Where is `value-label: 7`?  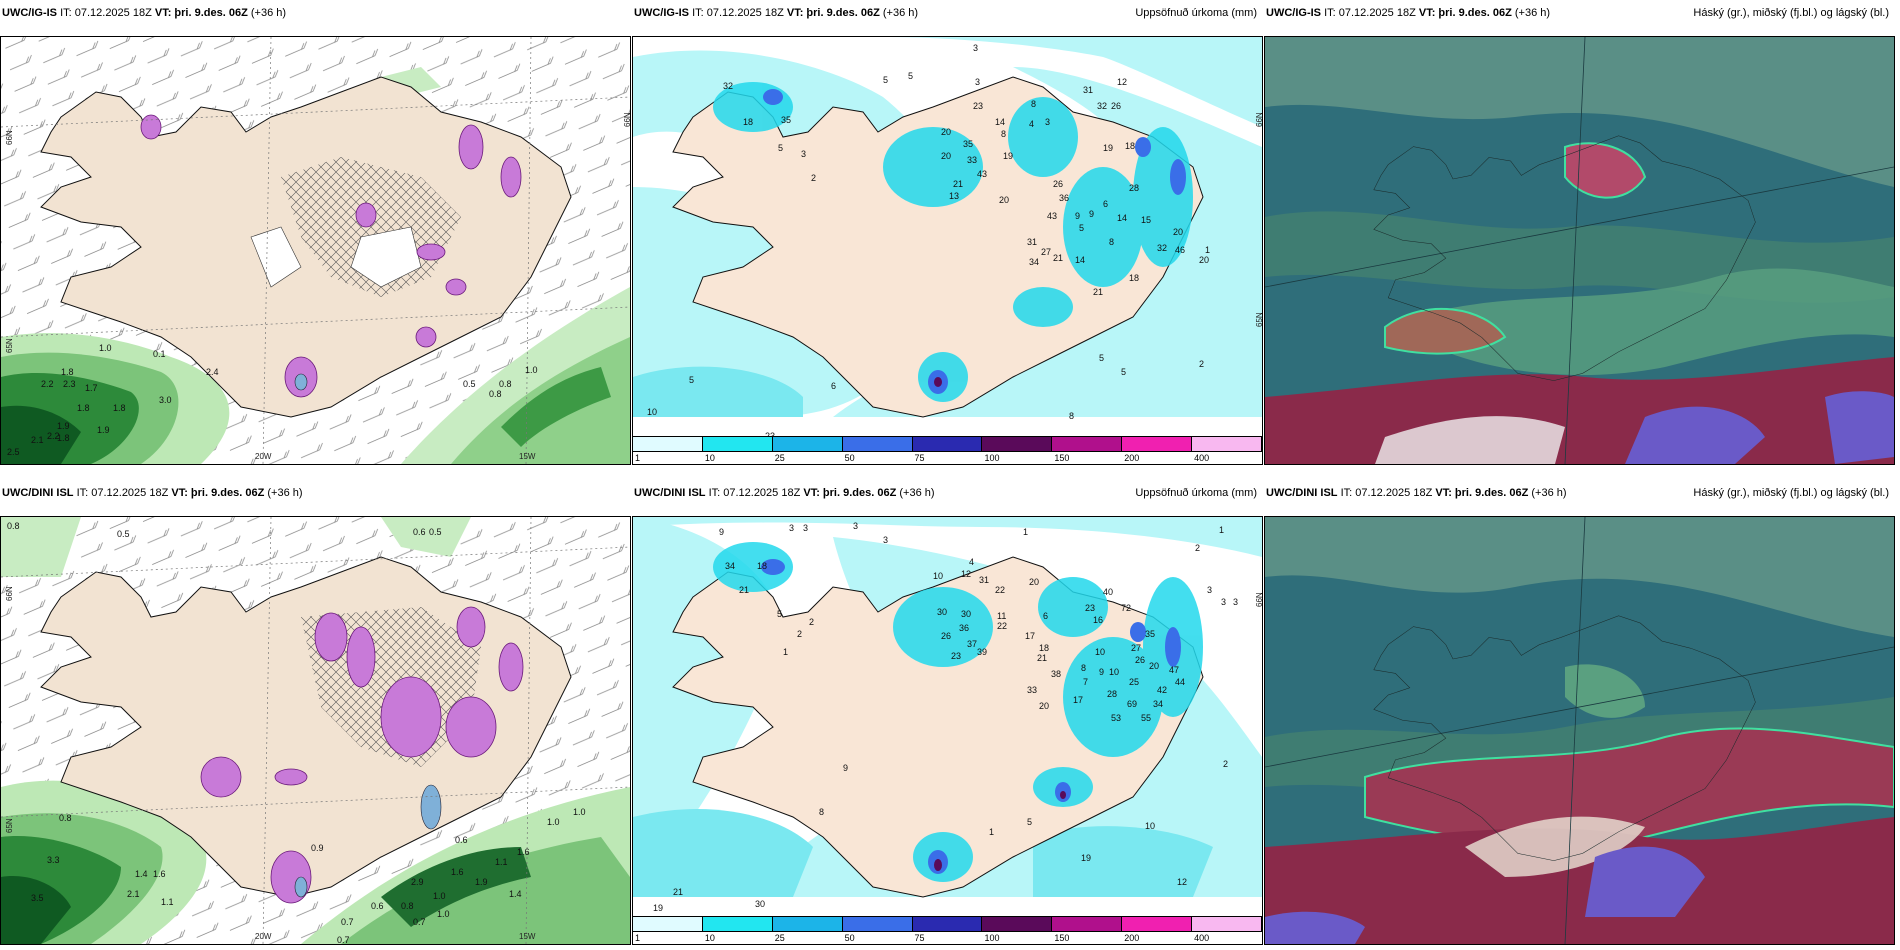 value-label: 7 is located at coordinates (1086, 682).